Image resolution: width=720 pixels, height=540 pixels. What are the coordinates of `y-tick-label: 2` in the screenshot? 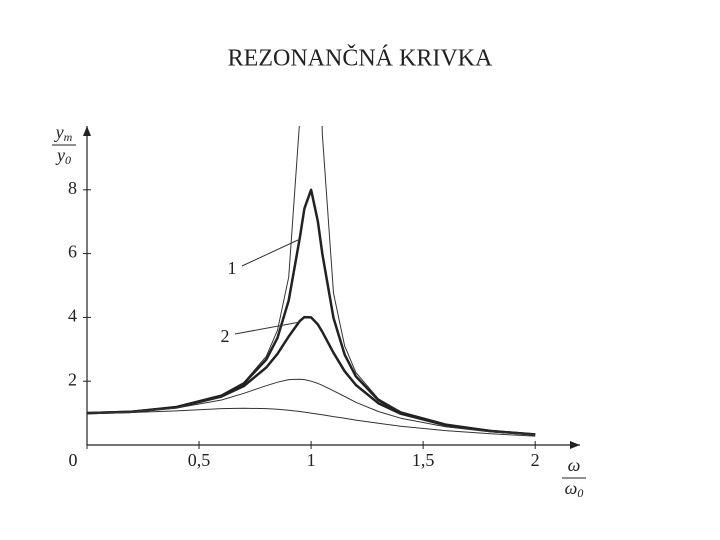 It's located at (72, 379).